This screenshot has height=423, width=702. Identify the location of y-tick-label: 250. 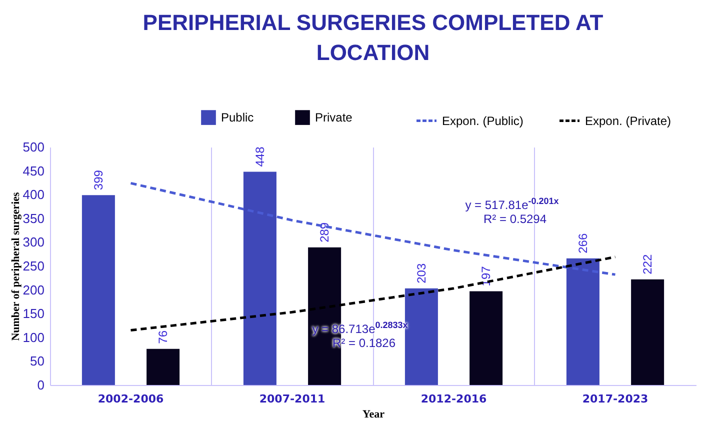
(33, 266).